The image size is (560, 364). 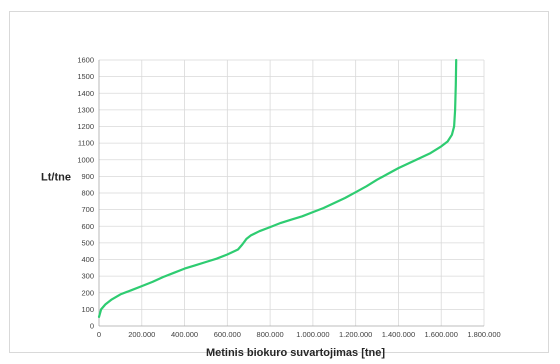 What do you see at coordinates (87, 309) in the screenshot?
I see `y-tick-label: 100` at bounding box center [87, 309].